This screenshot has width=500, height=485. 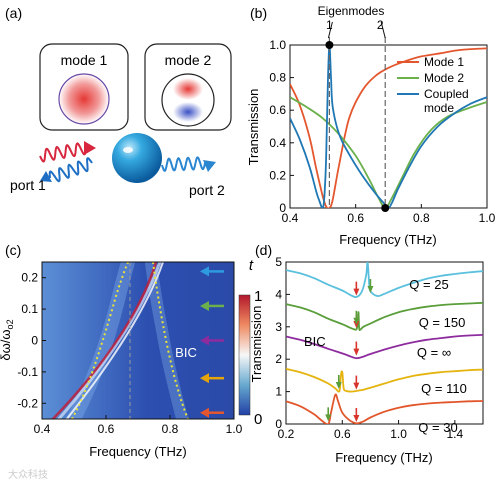 What do you see at coordinates (384, 316) in the screenshot?
I see `series-line-q150` at bounding box center [384, 316].